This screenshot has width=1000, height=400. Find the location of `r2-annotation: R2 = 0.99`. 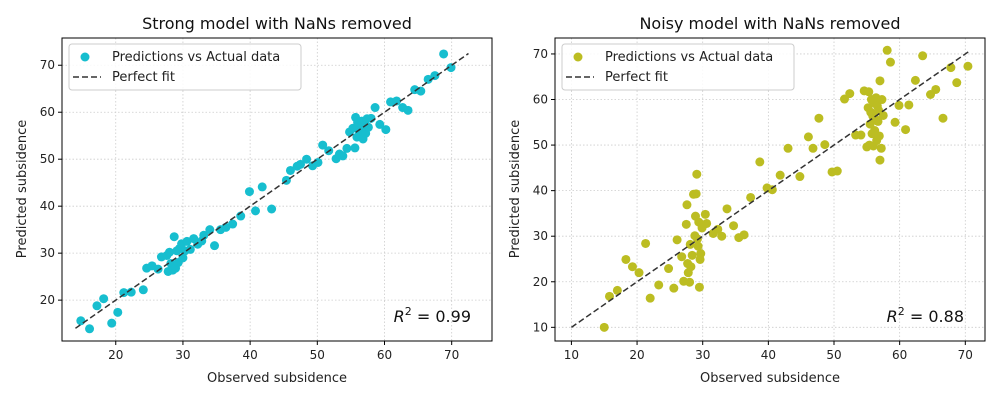

r2-annotation: R2 = 0.99 is located at coordinates (432, 315).